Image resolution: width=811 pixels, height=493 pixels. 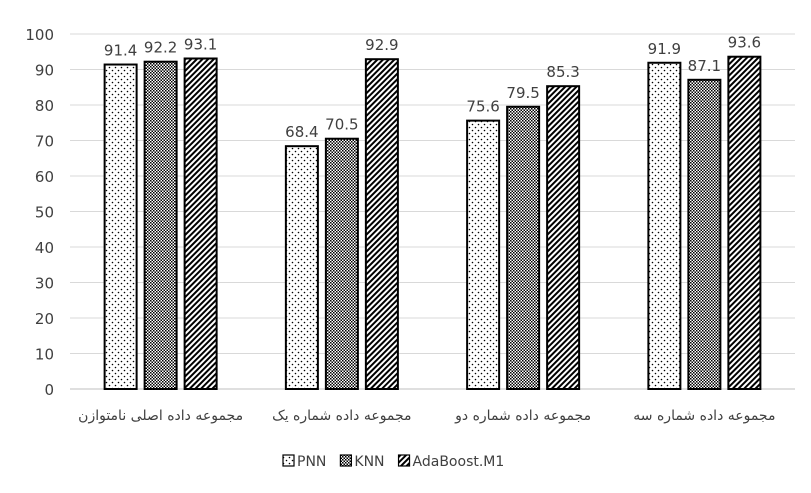 What do you see at coordinates (44, 142) in the screenshot?
I see `y-tick-label: 70` at bounding box center [44, 142].